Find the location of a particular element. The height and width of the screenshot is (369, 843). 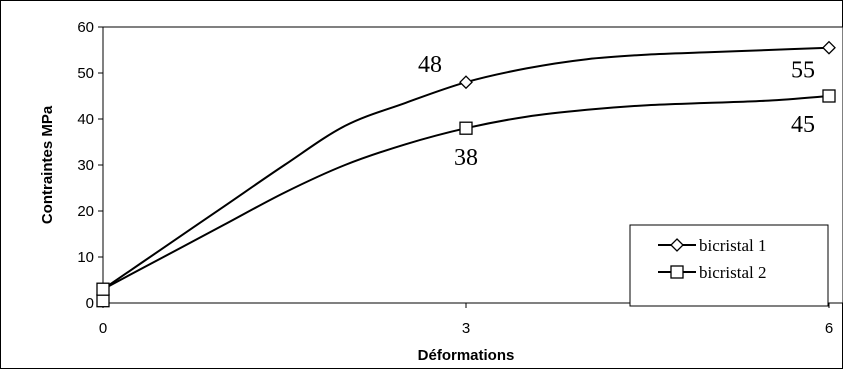

y-tick-label: 60 is located at coordinates (85, 27).